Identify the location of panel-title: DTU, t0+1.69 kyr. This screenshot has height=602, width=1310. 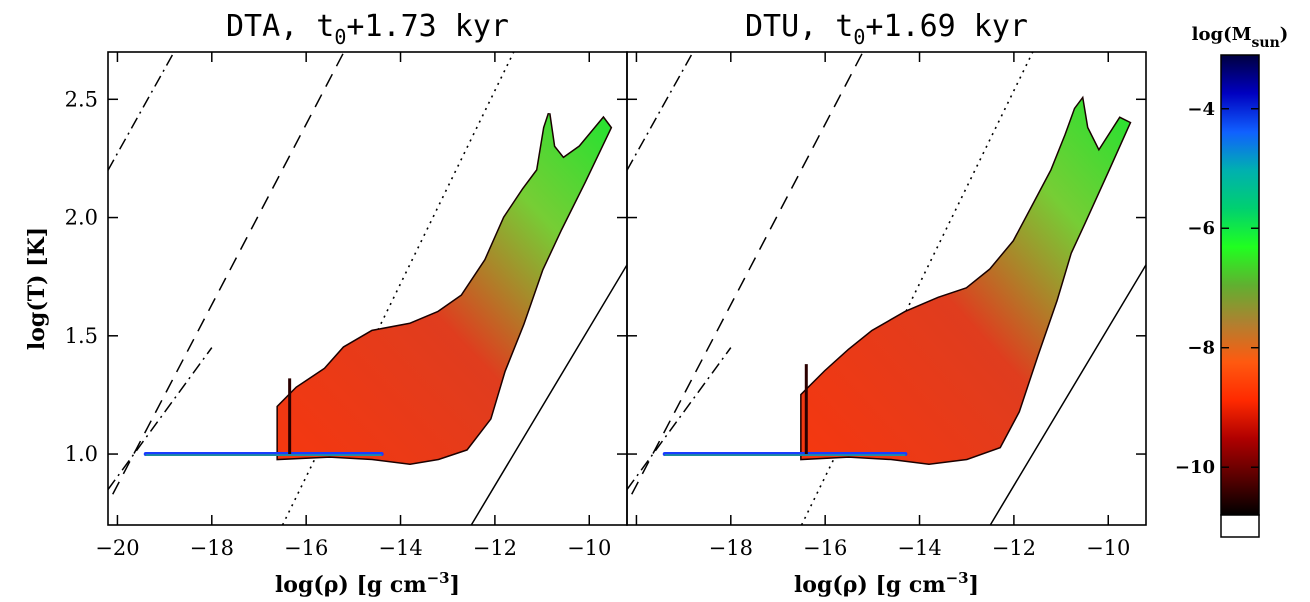
(886, 29).